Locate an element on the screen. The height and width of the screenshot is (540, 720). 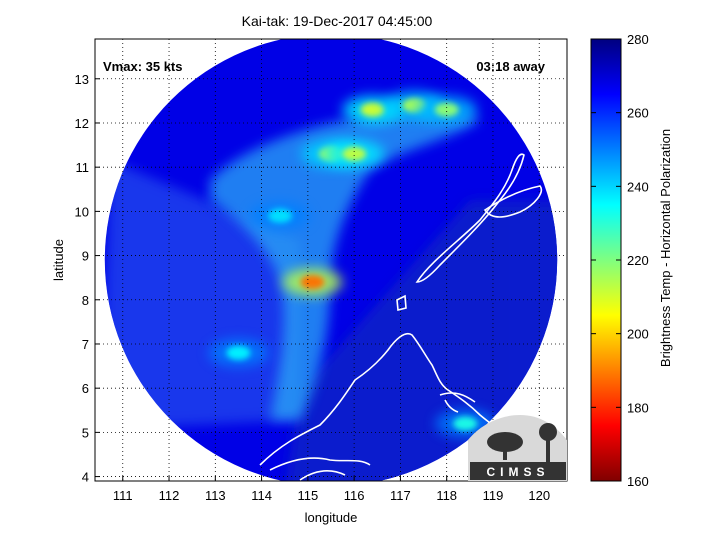
colorbar-tick-label: 180 is located at coordinates (638, 407).